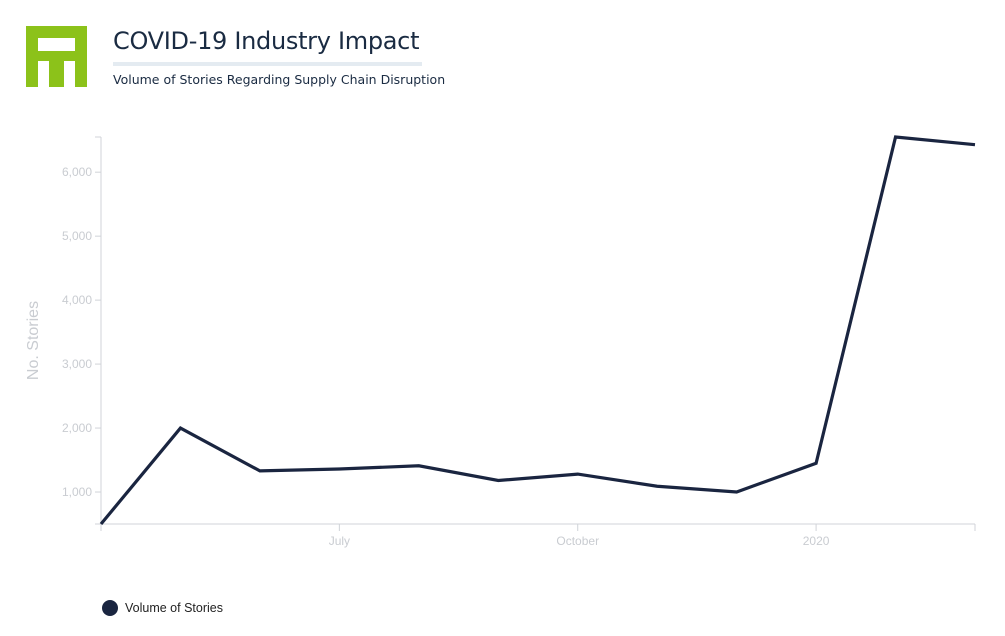 The height and width of the screenshot is (636, 1005). Describe the element at coordinates (77, 236) in the screenshot. I see `y-tick-label: 5,000` at that location.